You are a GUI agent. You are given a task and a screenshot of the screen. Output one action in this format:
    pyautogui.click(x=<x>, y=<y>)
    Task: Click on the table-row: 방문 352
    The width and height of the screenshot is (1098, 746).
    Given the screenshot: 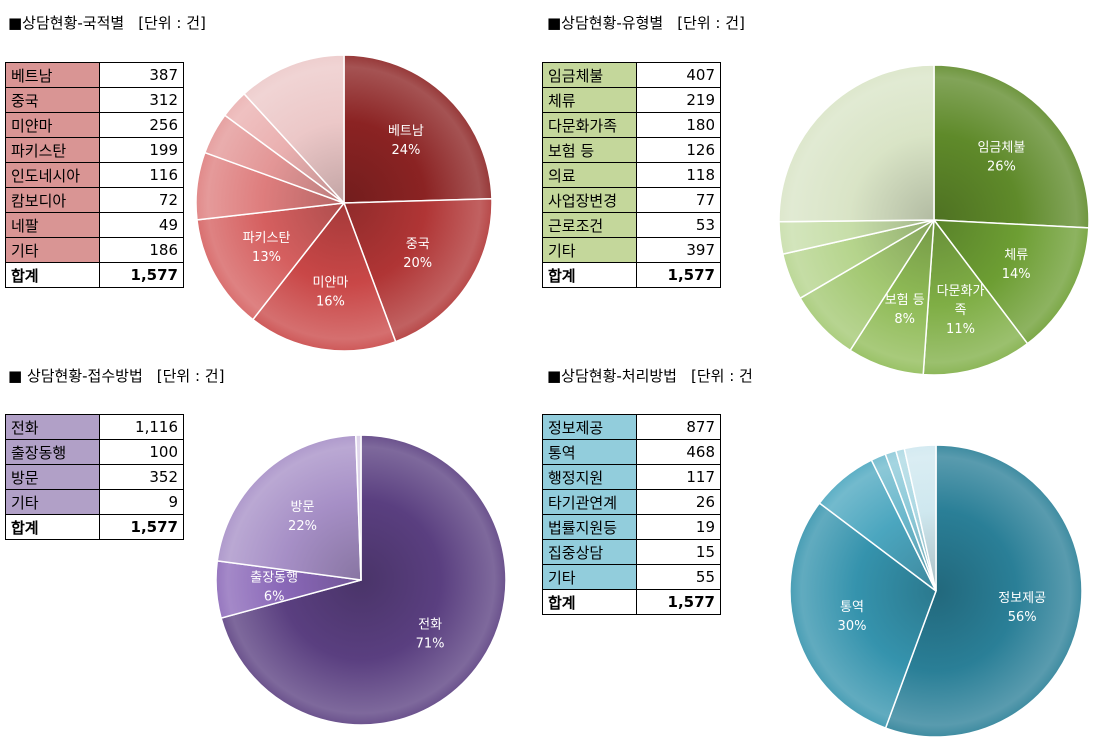 What is the action you would take?
    pyautogui.click(x=94, y=477)
    